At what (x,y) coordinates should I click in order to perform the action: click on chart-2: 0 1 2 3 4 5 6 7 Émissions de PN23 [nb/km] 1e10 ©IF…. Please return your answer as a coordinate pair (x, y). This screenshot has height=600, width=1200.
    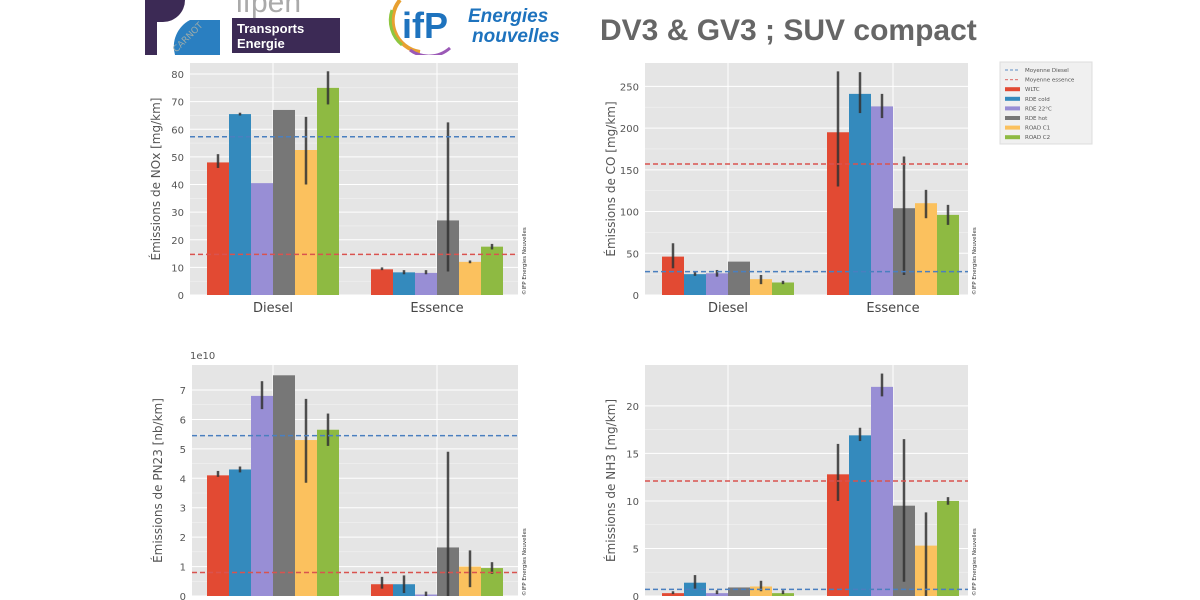
    Looking at the image, I should click on (339, 475).